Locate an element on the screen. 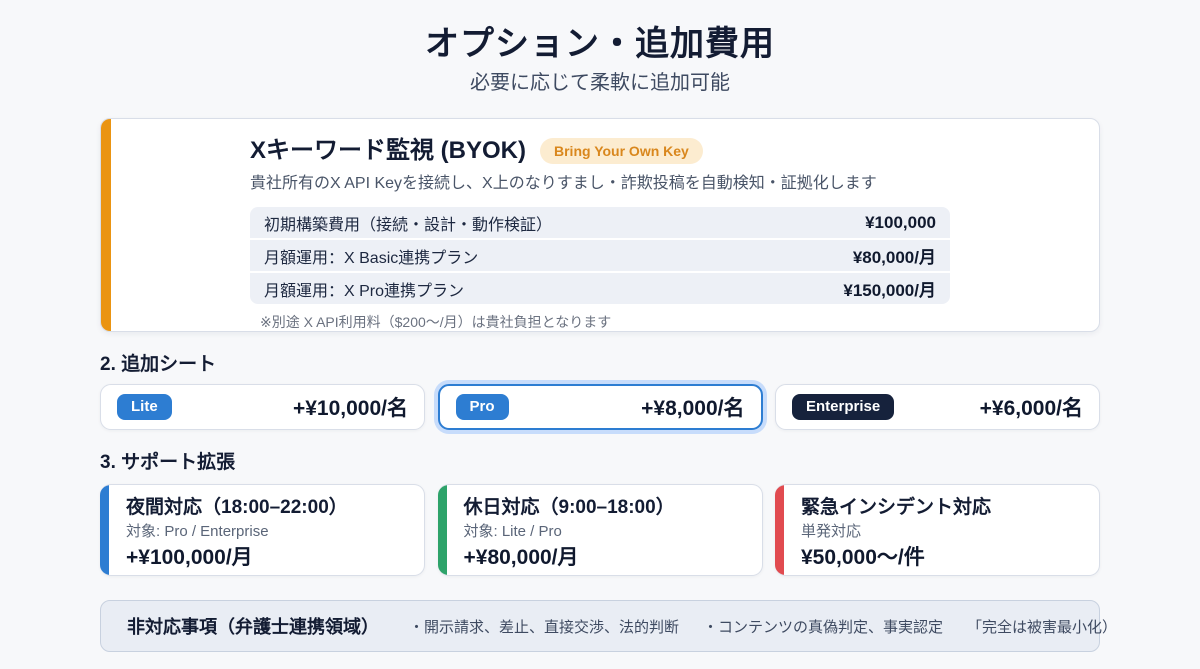 This screenshot has height=669, width=1200. exclusion-item: ・コンテンツの真偽判定、事実認定 is located at coordinates (823, 627).